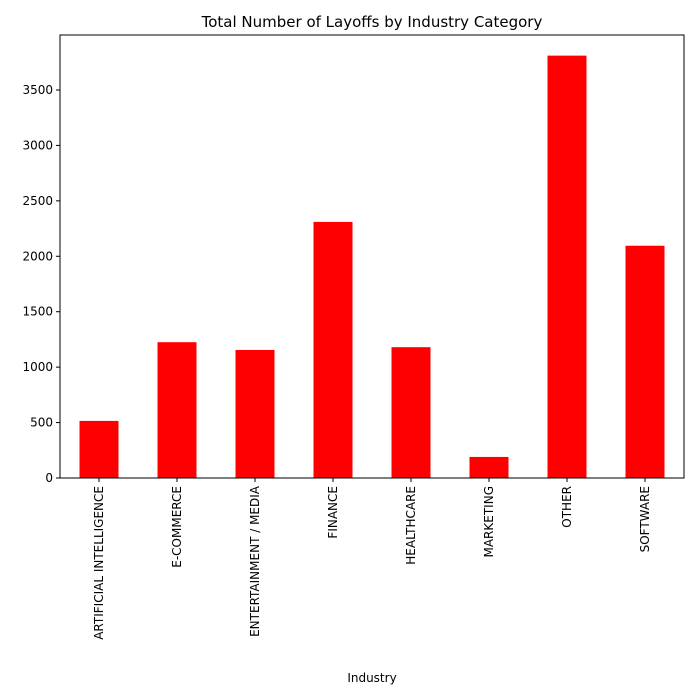 Image resolution: width=700 pixels, height=700 pixels. What do you see at coordinates (99, 563) in the screenshot?
I see `x-tick-label: ARTIFICIAL INTELLIGENCE` at bounding box center [99, 563].